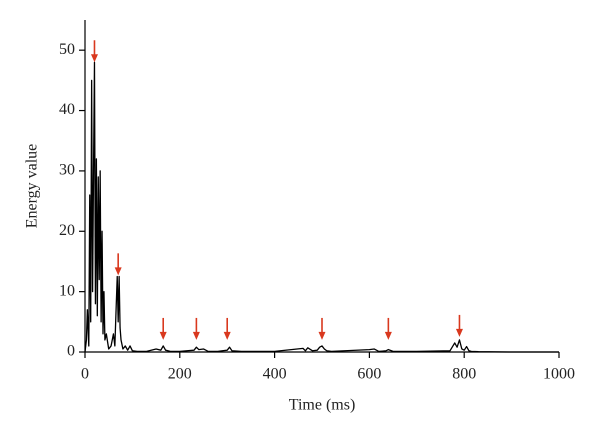  What do you see at coordinates (67, 109) in the screenshot?
I see `y-tick-label: 40` at bounding box center [67, 109].